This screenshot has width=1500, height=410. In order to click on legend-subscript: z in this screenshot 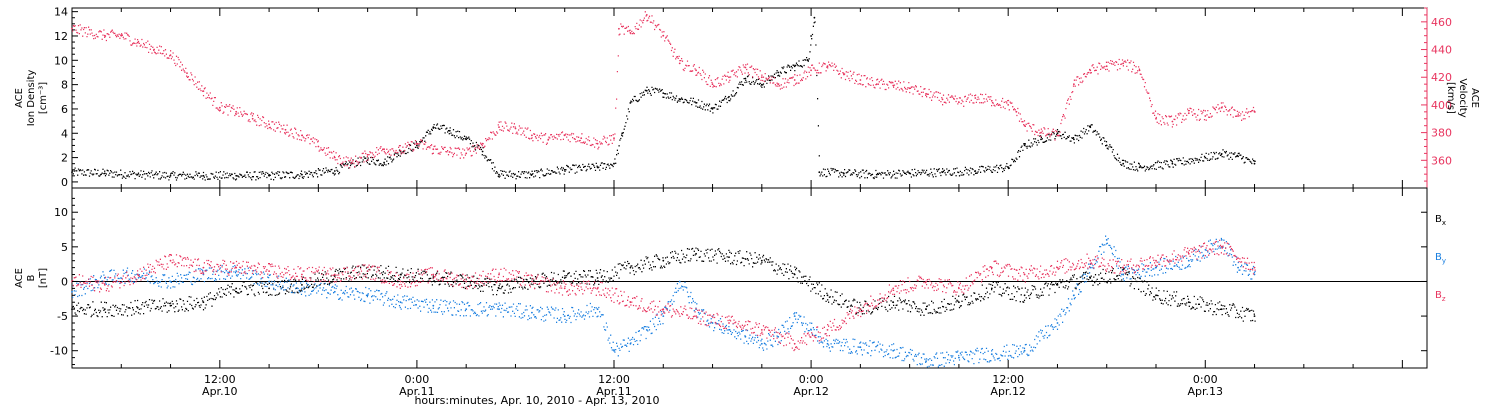, I will do `click(1444, 299)`.